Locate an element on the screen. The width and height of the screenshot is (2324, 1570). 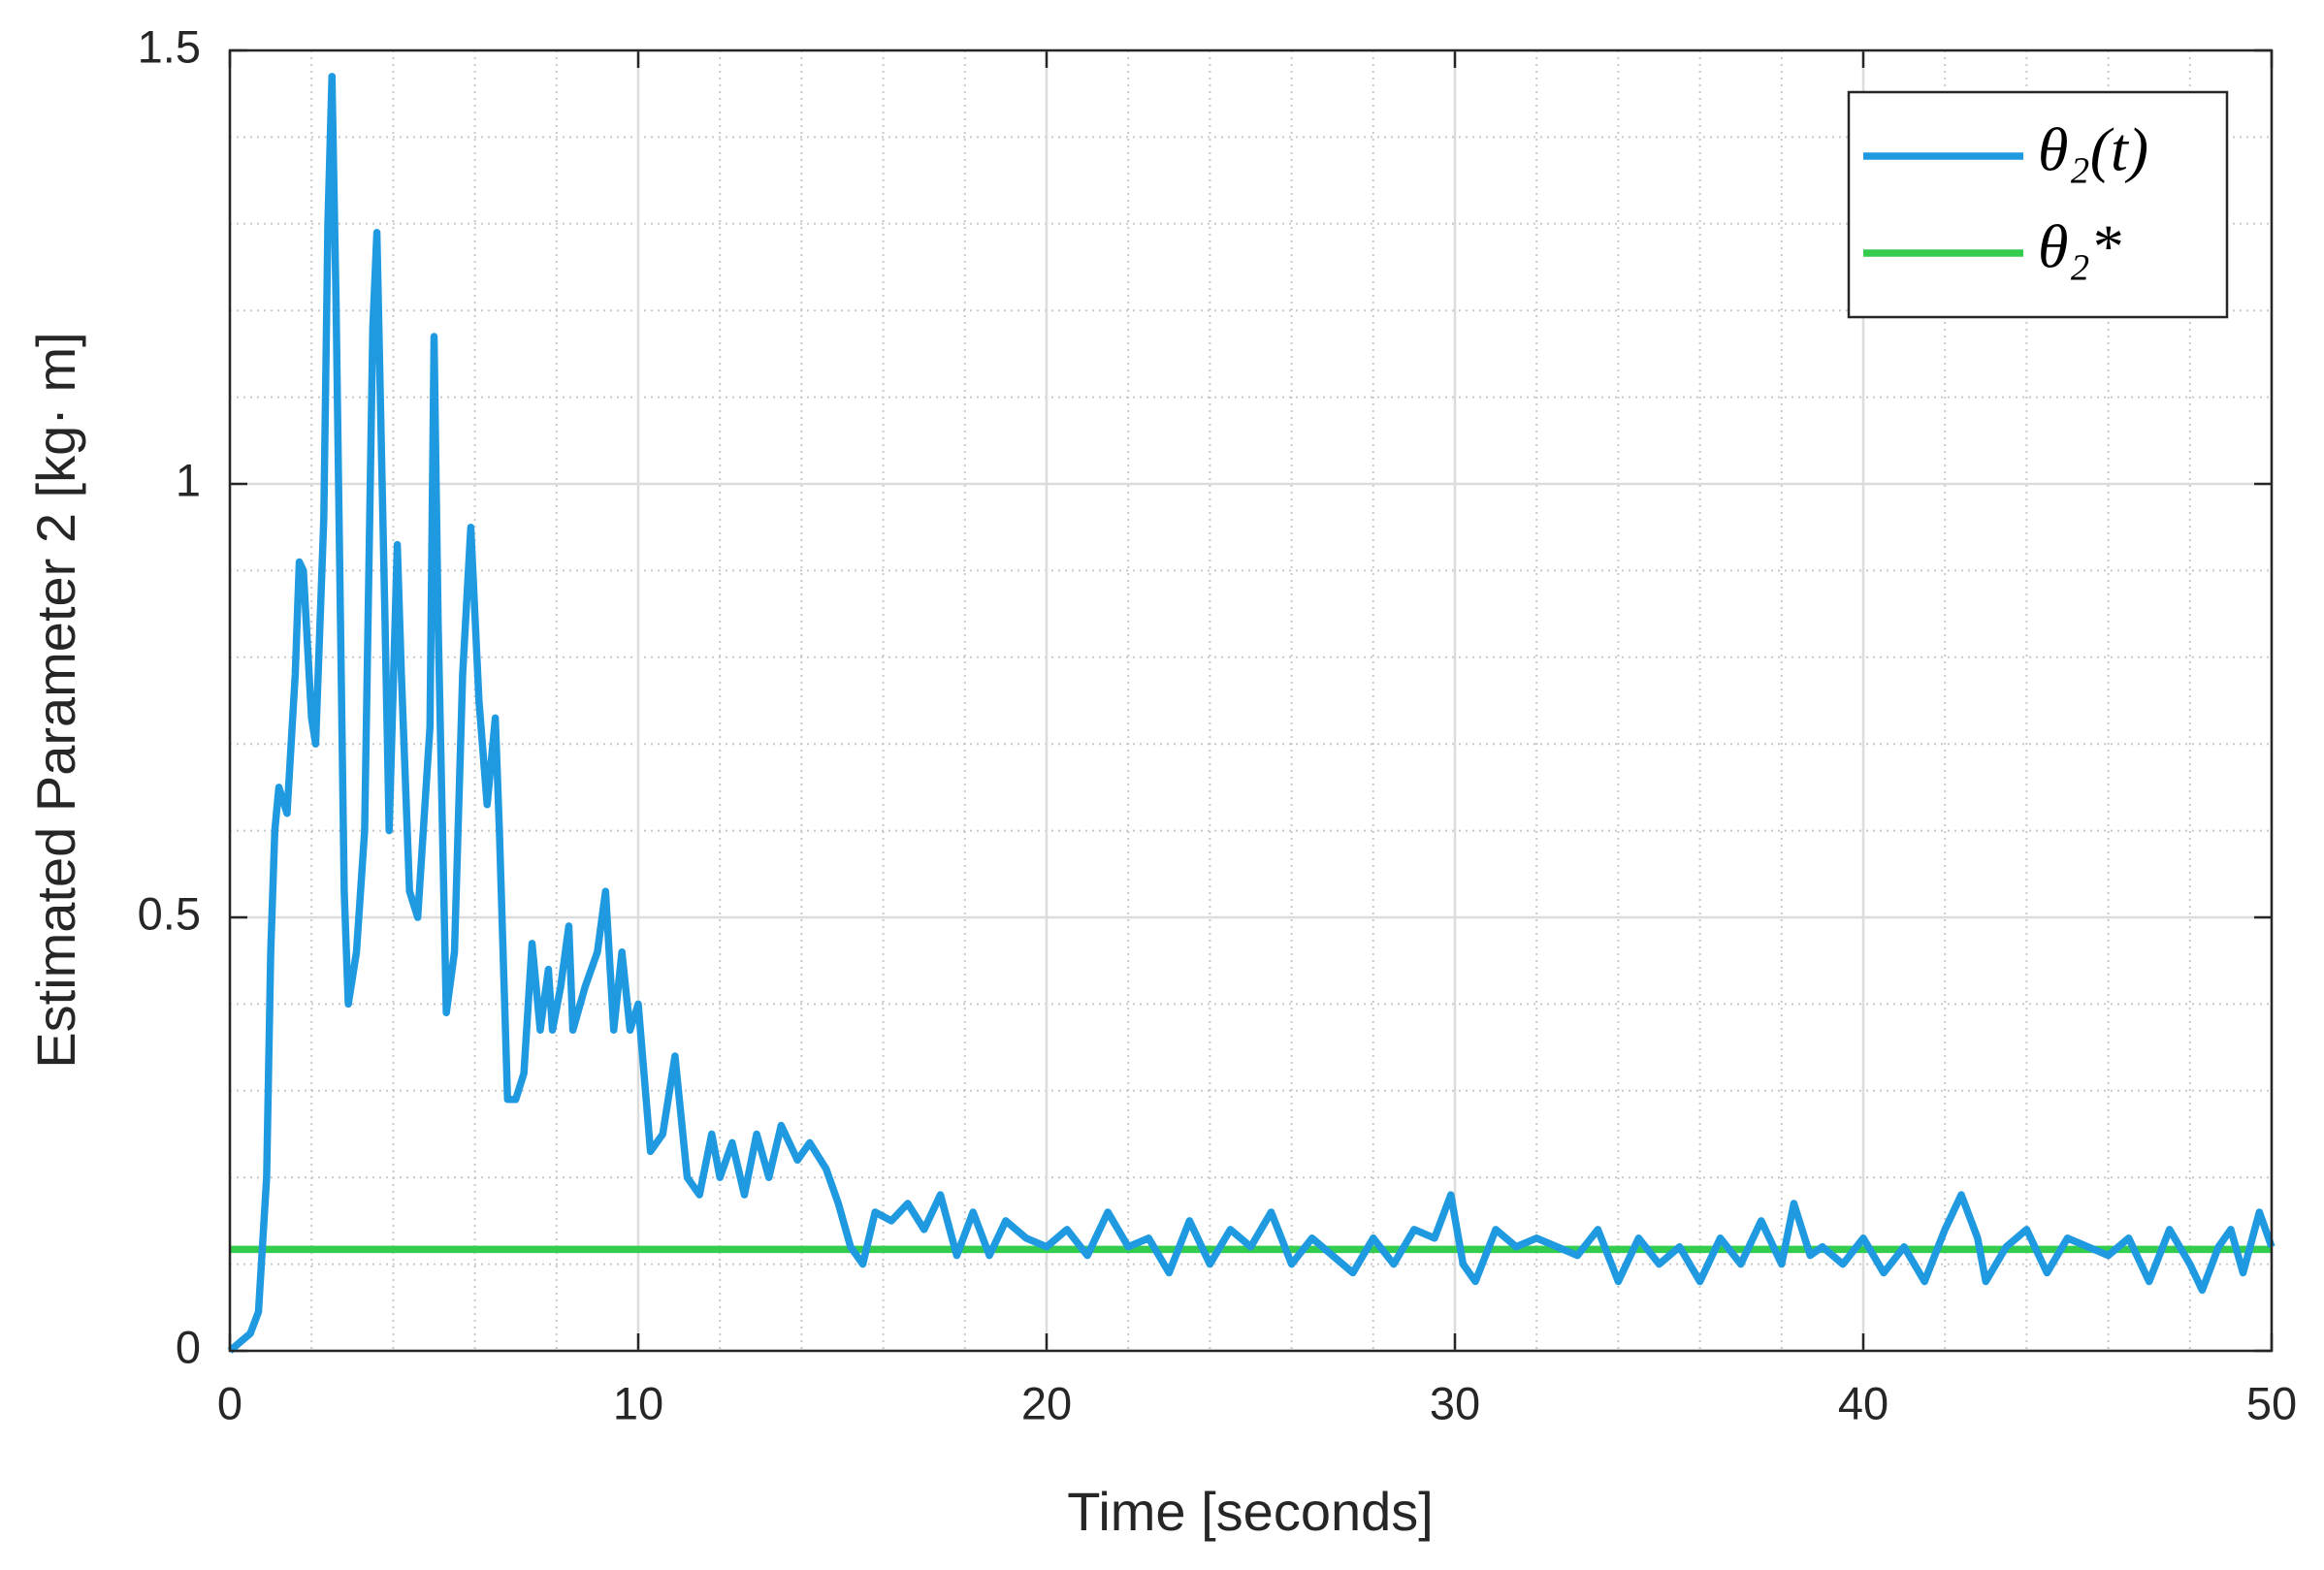
x-tick-label: 20 is located at coordinates (1046, 1403).